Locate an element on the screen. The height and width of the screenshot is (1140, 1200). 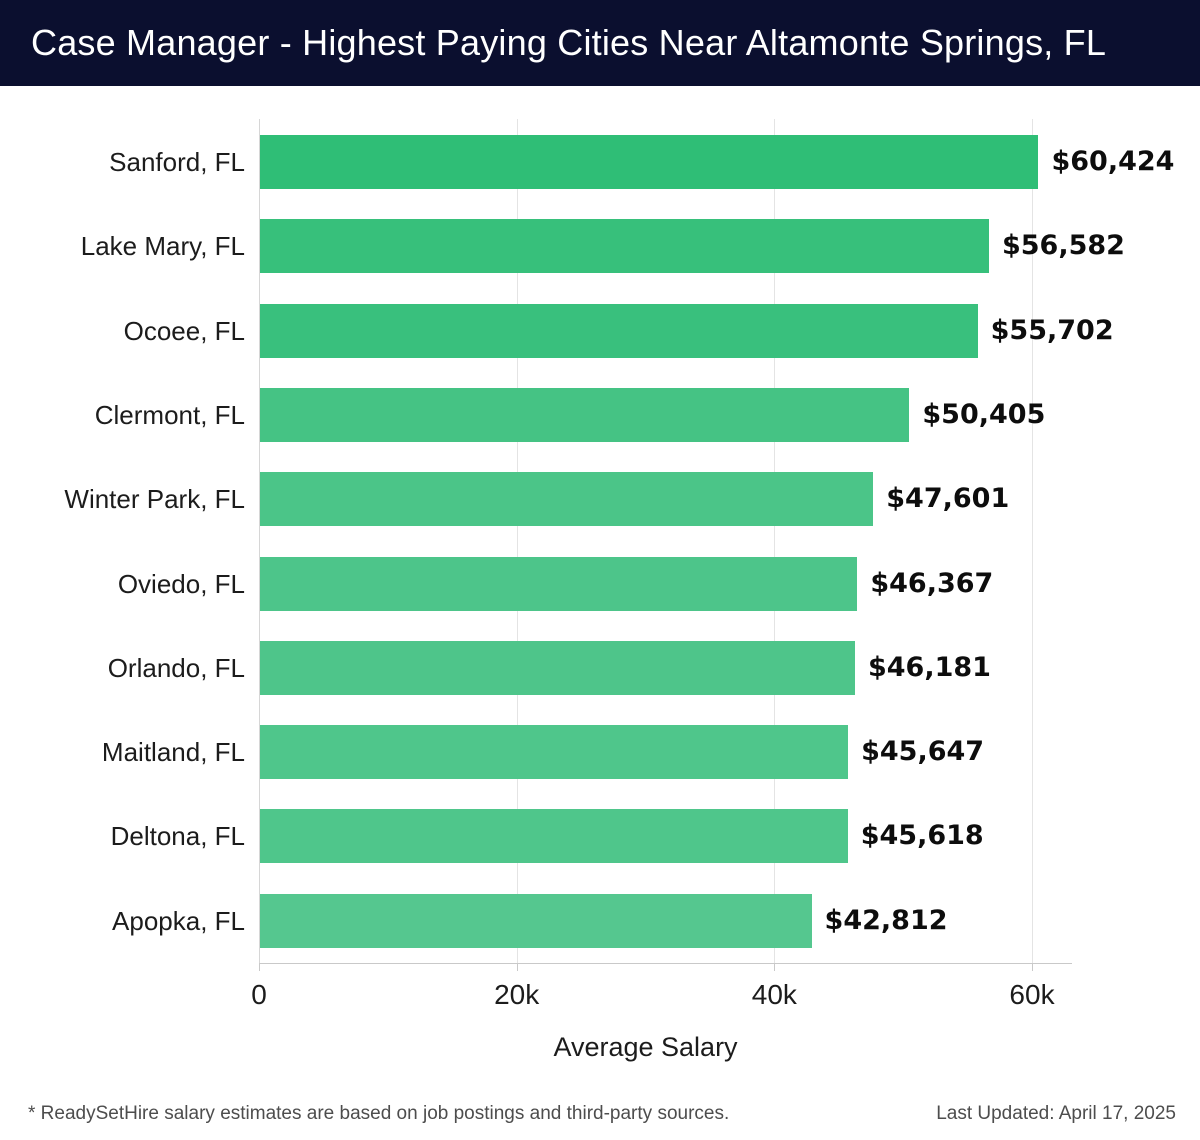
x-axis-tick-label: 60k is located at coordinates (1032, 994).